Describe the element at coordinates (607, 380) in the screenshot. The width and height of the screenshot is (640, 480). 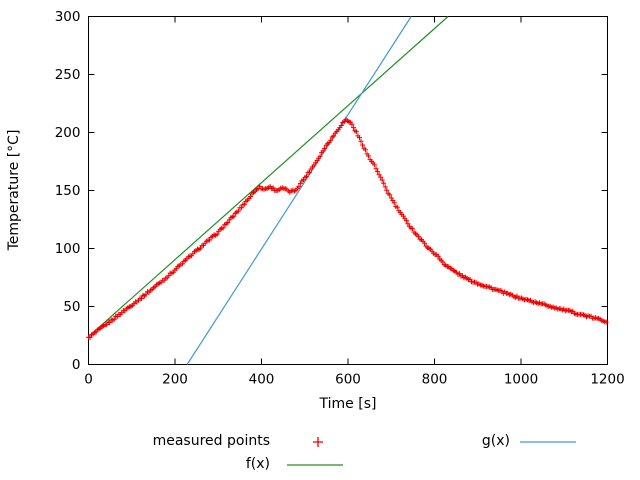
I see `svg-text: 1200` at that location.